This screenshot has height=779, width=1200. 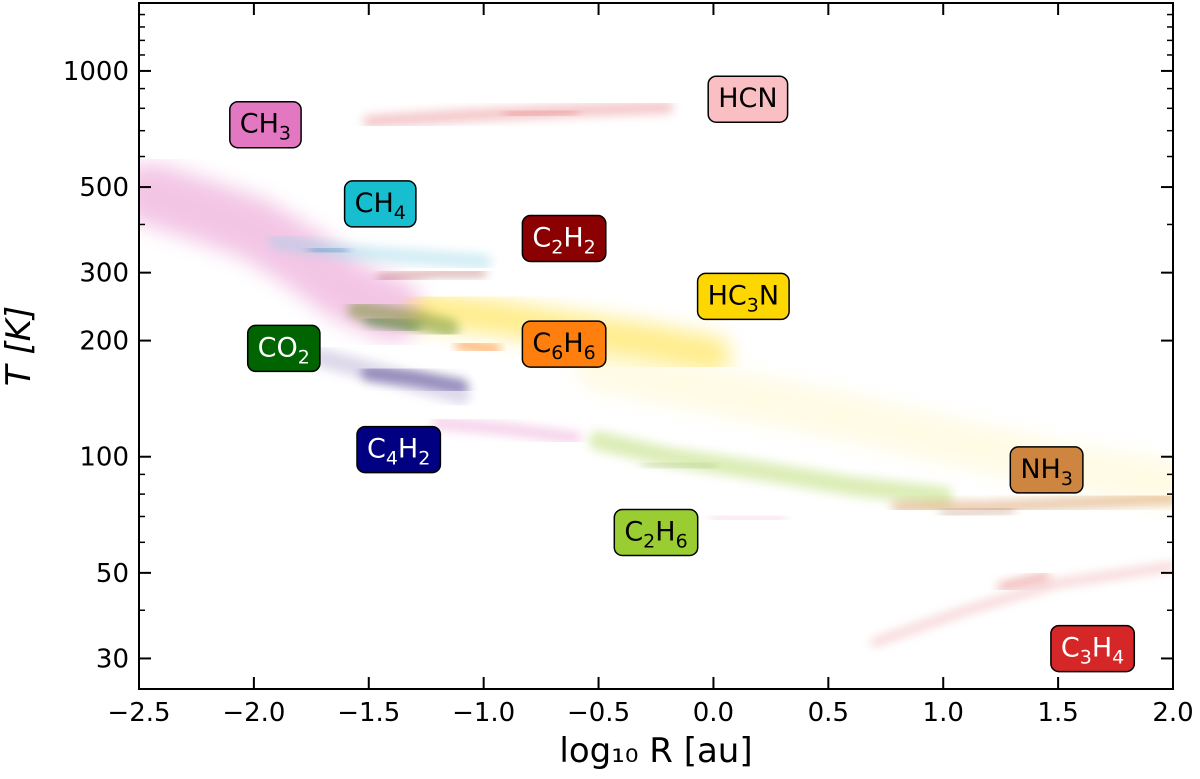 What do you see at coordinates (112, 574) in the screenshot?
I see `y-tick-label: 50` at bounding box center [112, 574].